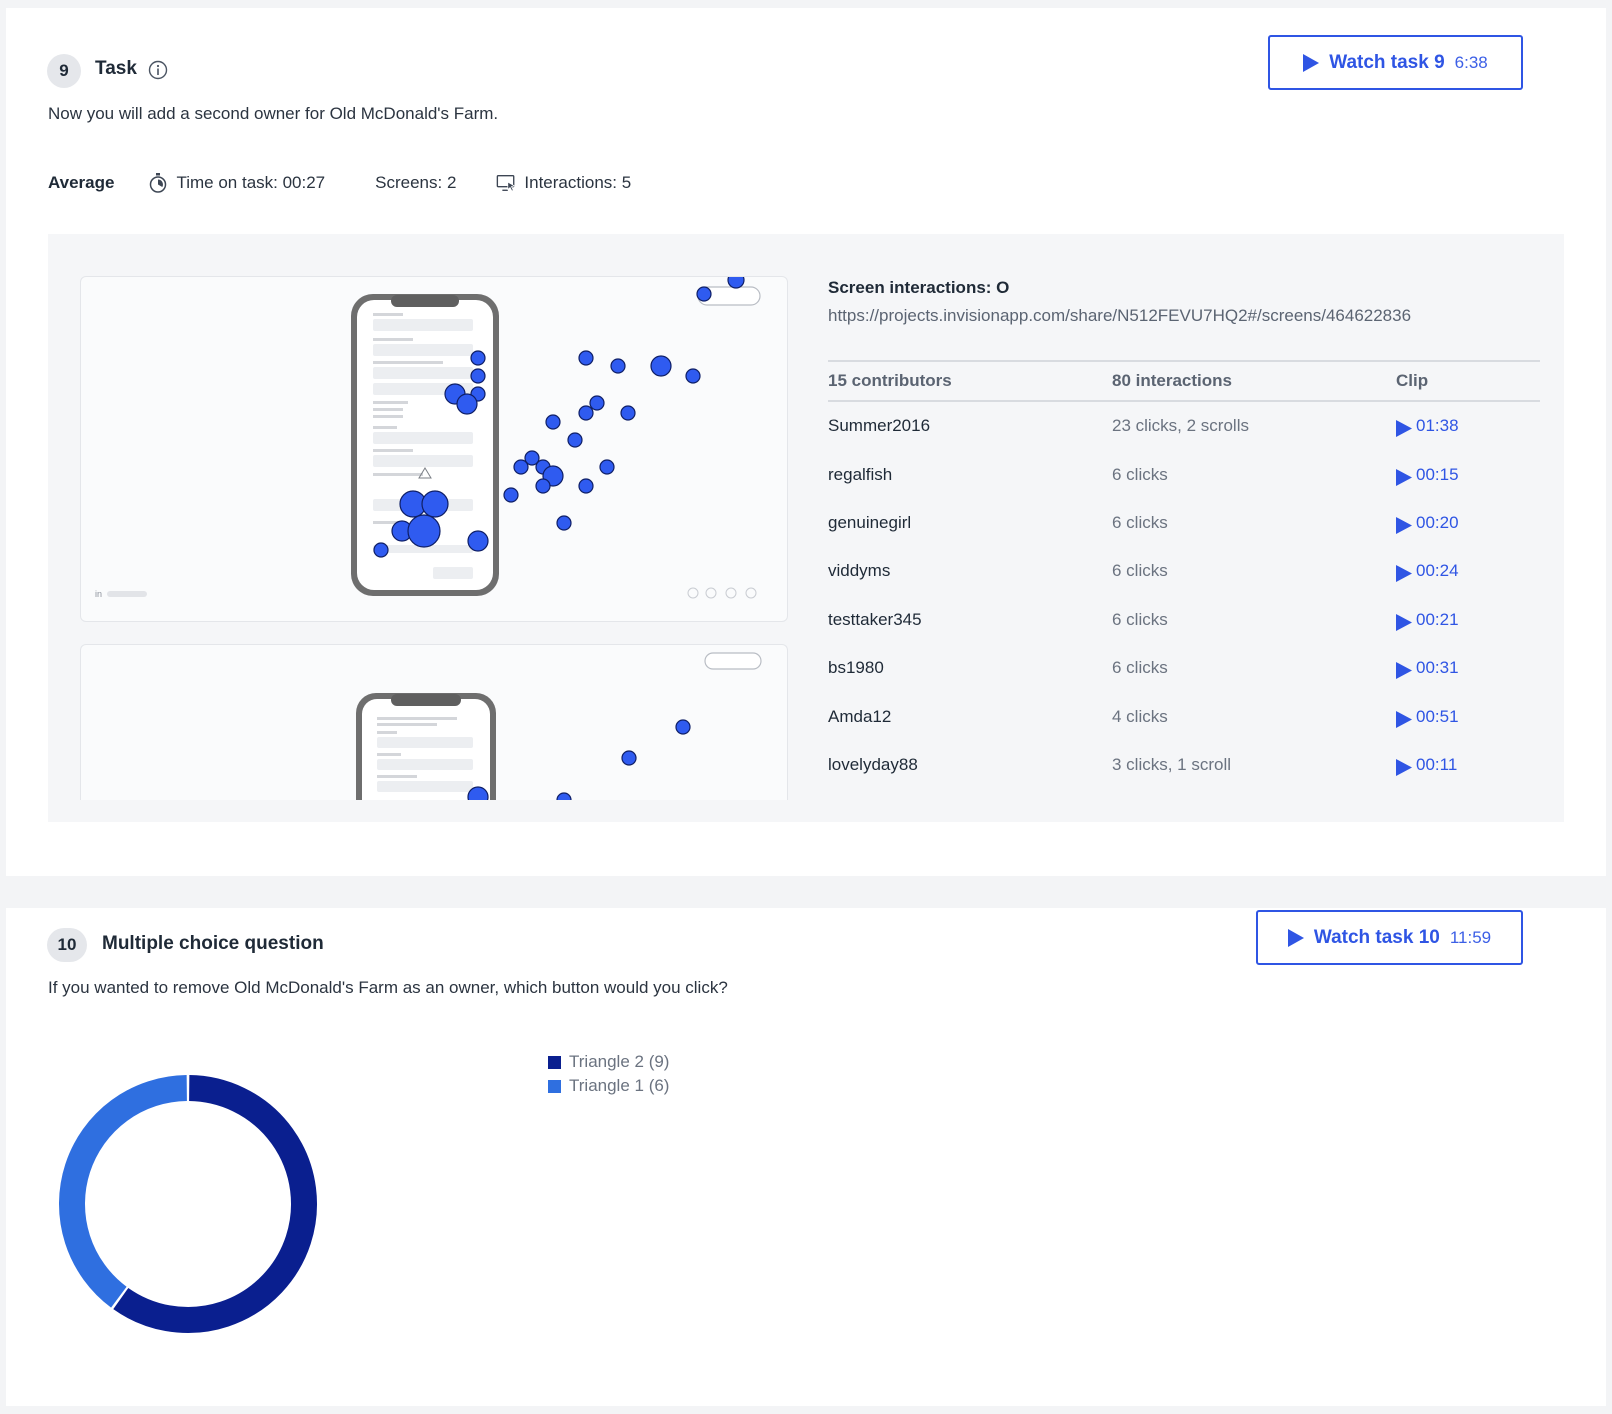  I want to click on table-row: Summer2016 23 clicks, 2 scrolls 01:38, so click(1184, 426).